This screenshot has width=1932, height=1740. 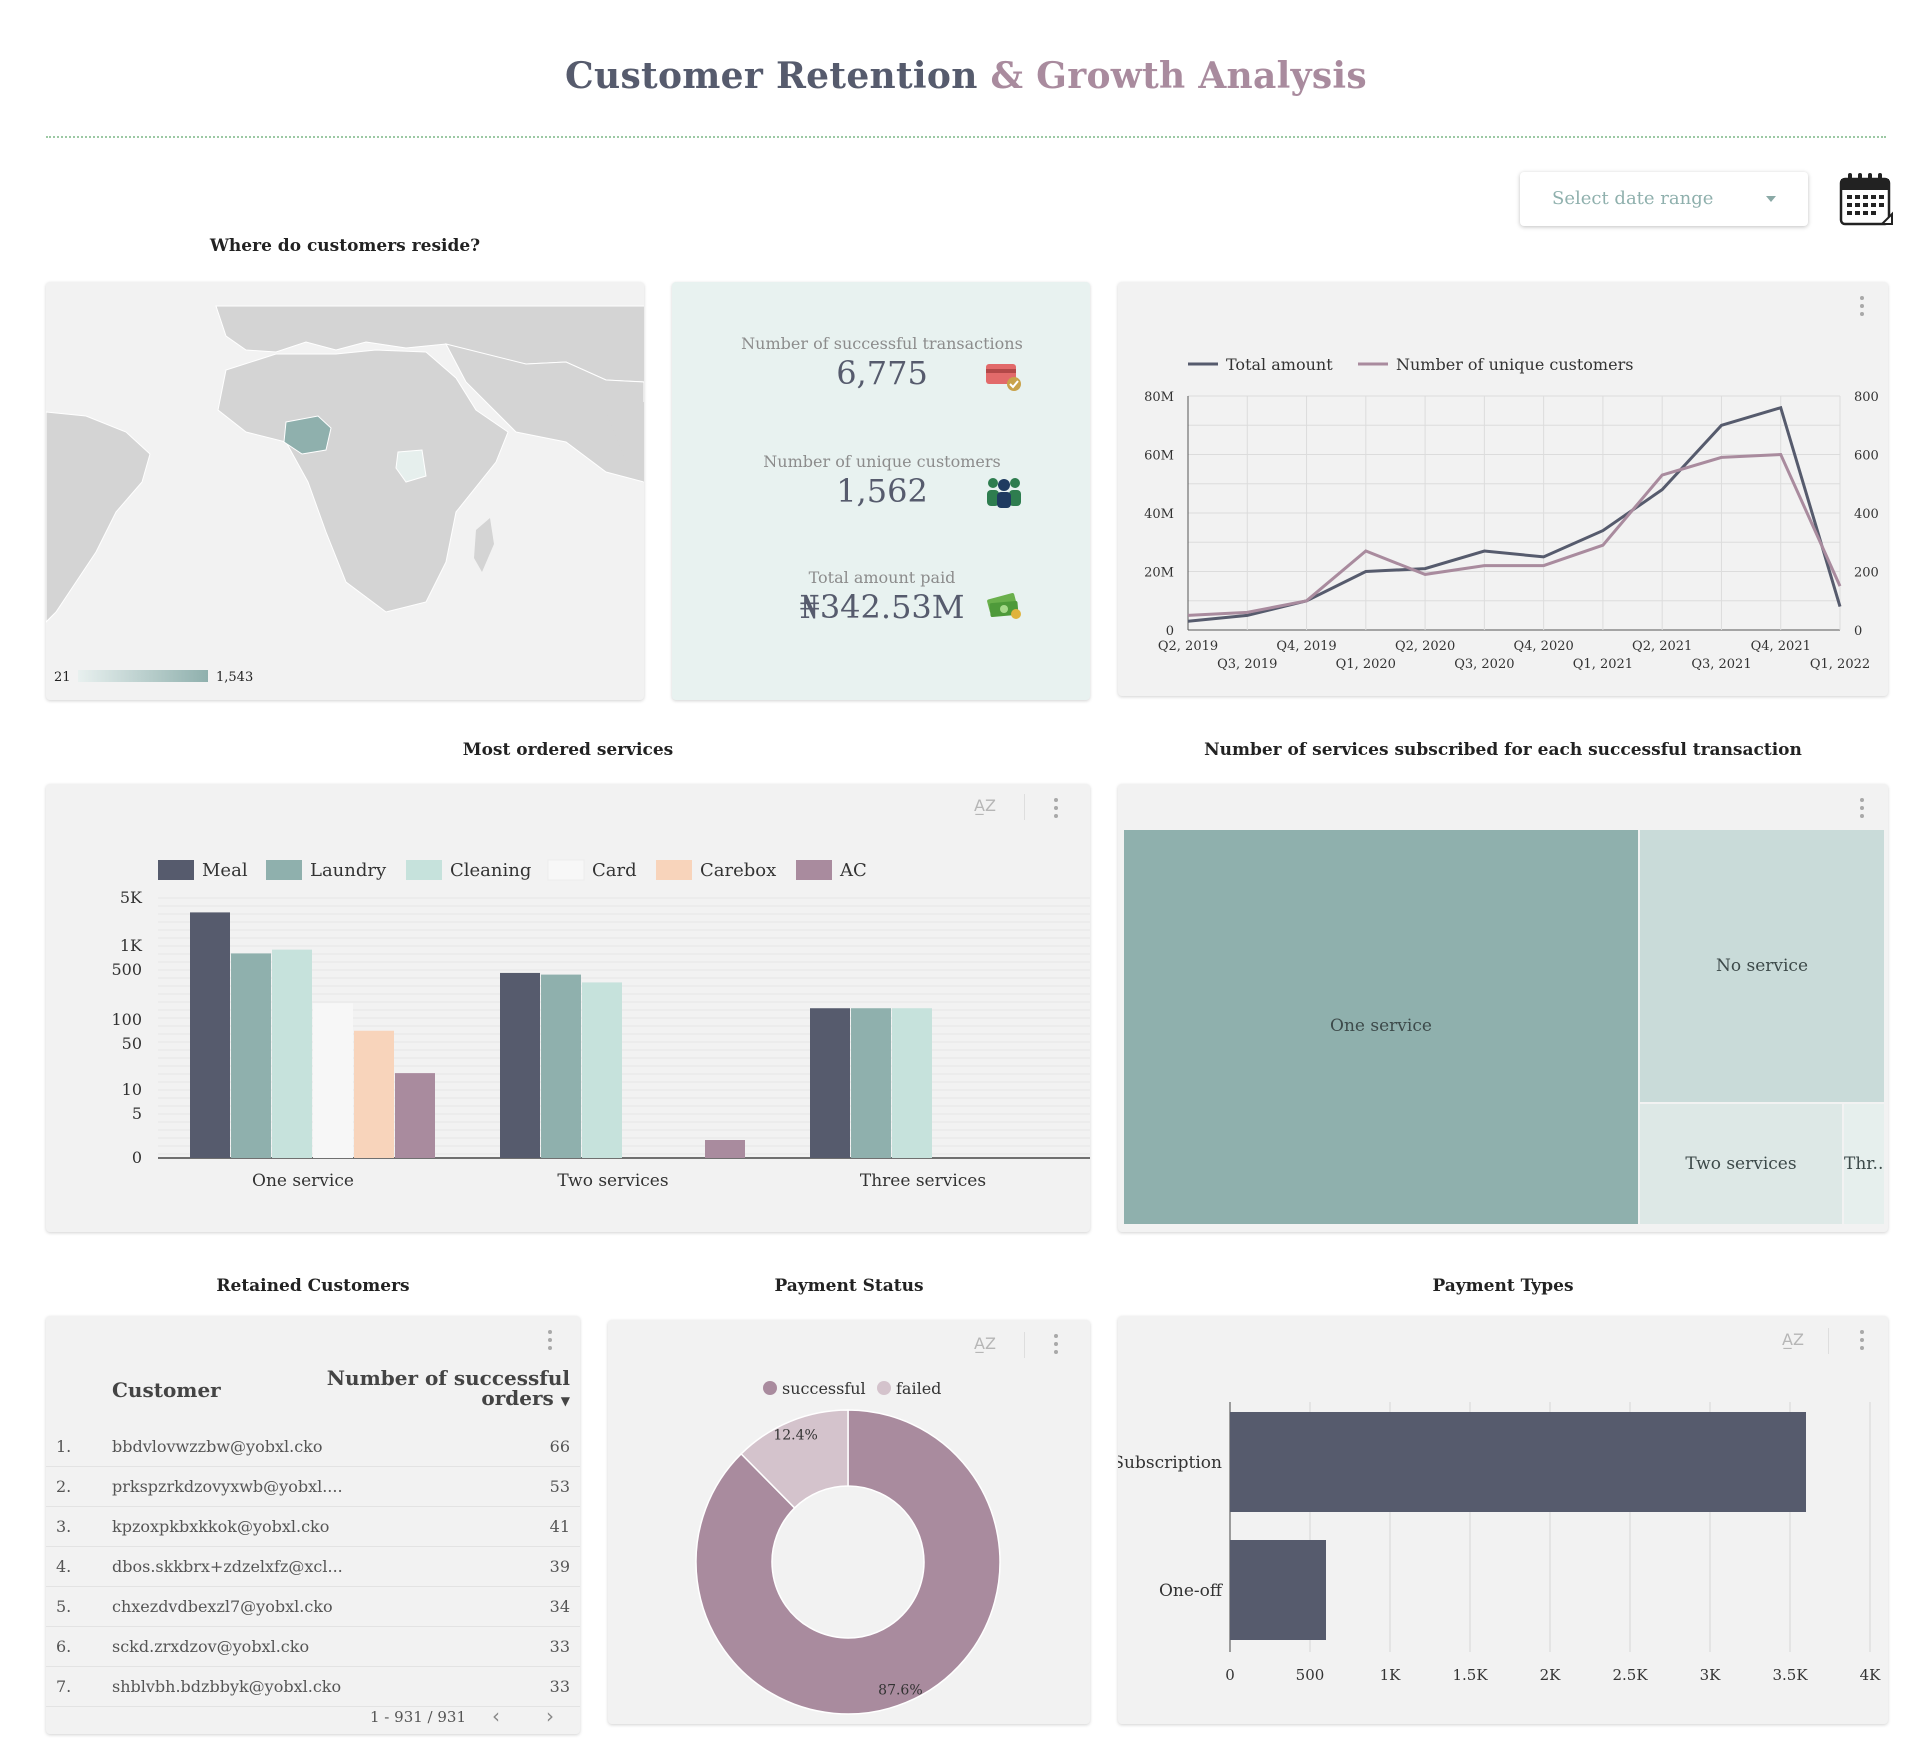 What do you see at coordinates (1159, 456) in the screenshot?
I see `y-tick-label-left: 60M` at bounding box center [1159, 456].